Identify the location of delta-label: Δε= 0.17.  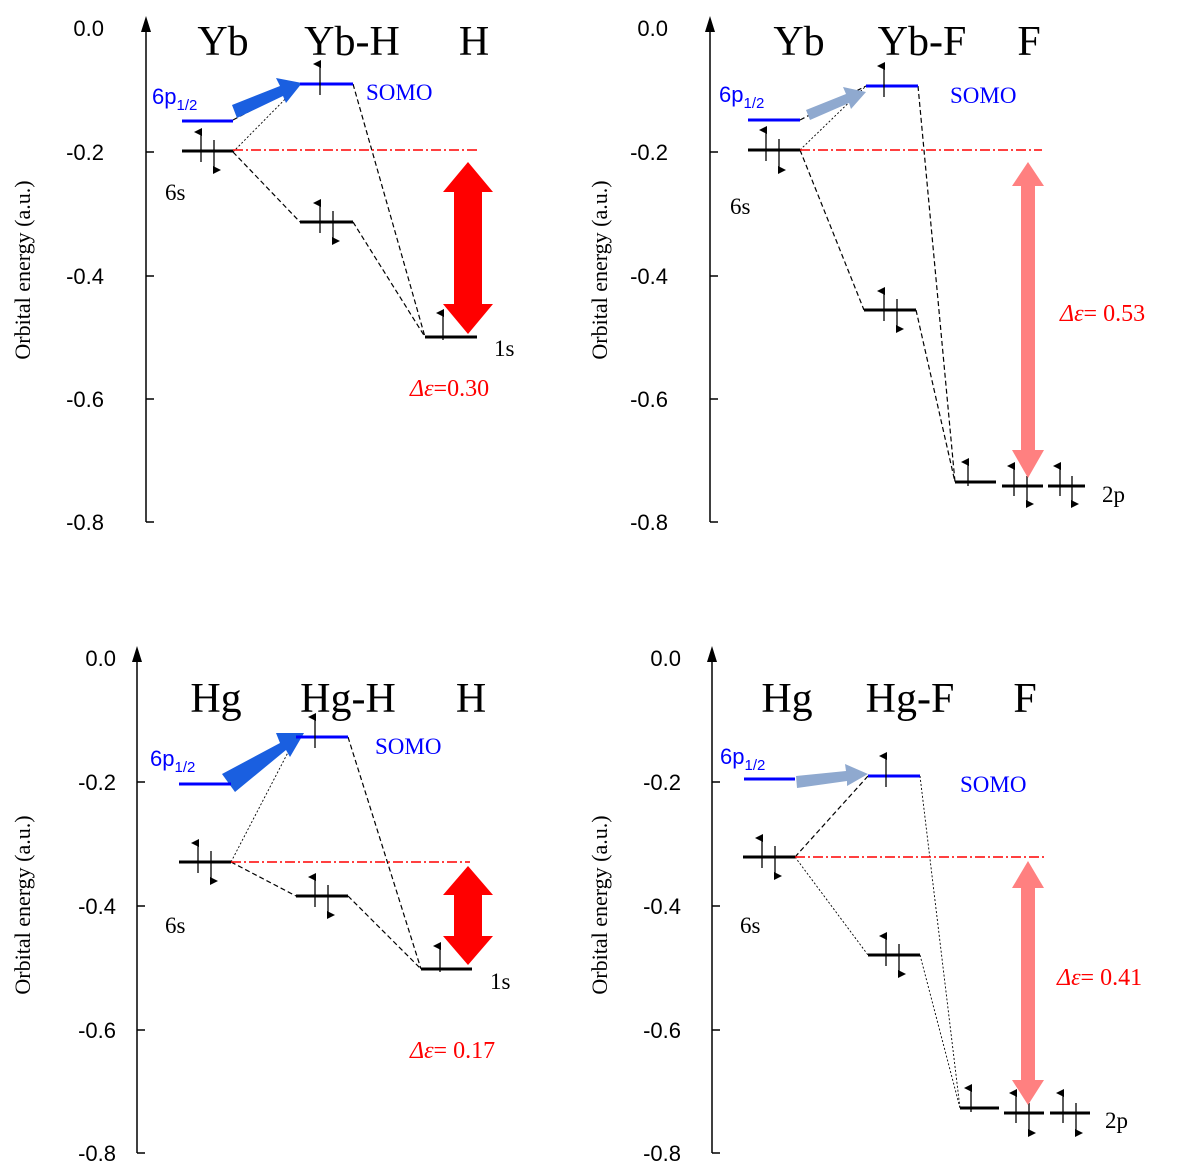
(452, 1051).